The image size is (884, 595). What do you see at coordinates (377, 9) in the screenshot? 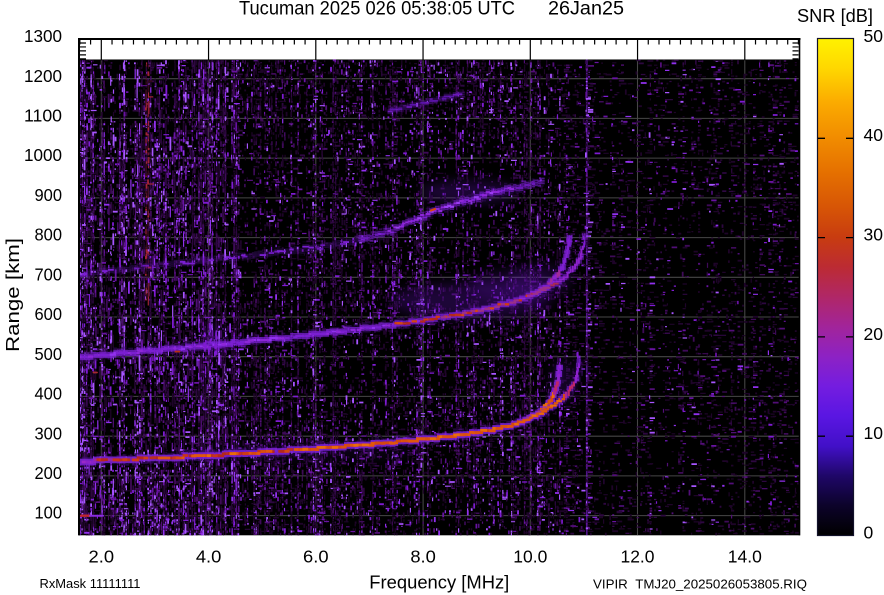
I see `svg-text: Tucuman 2025 026 05:38:05 UTC` at bounding box center [377, 9].